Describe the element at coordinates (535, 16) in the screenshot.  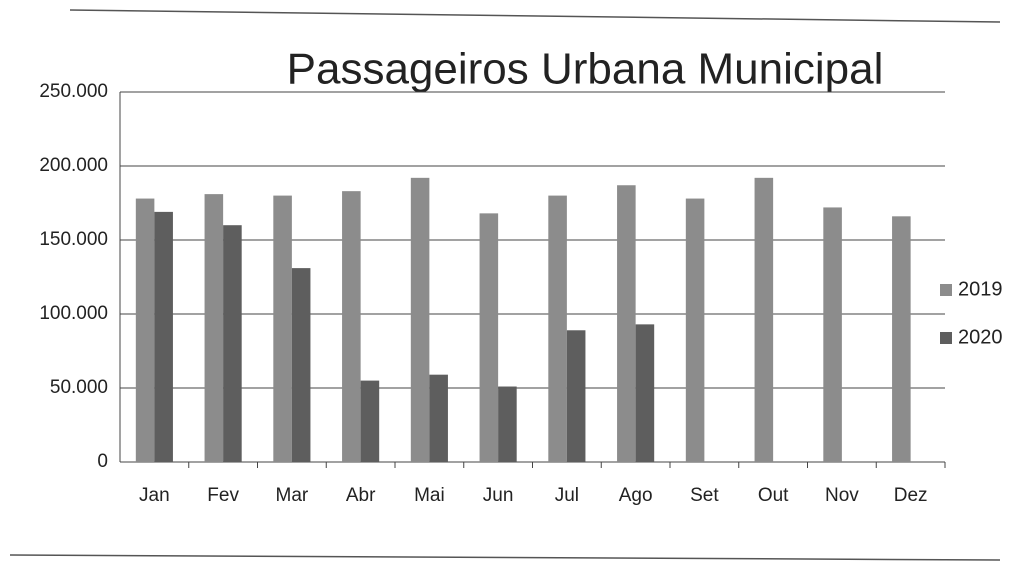
I see `frame-top` at that location.